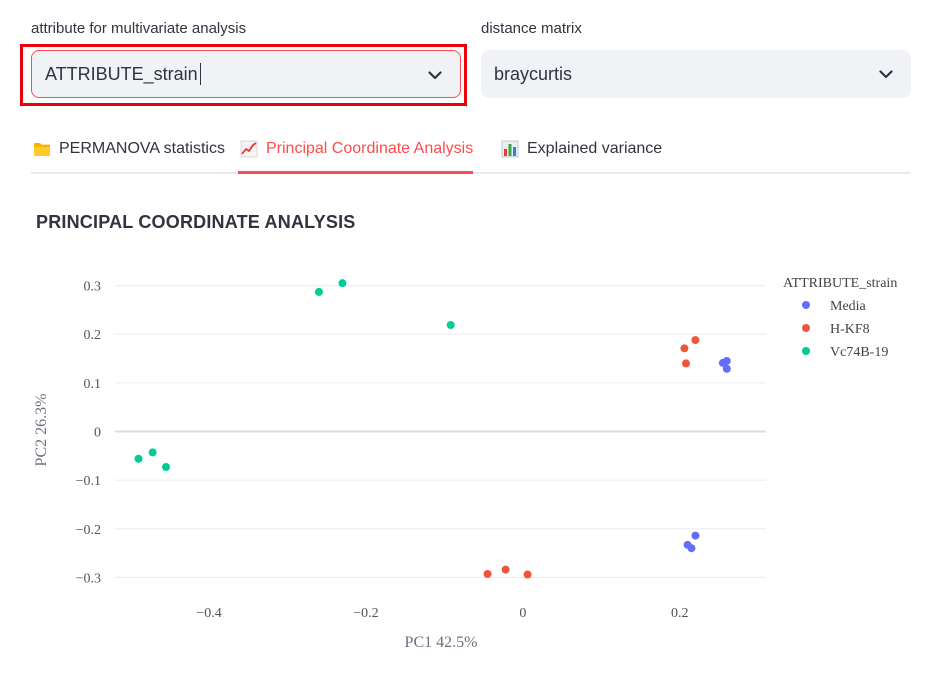 The height and width of the screenshot is (691, 941). I want to click on distance-select-value: braycurtis, so click(533, 73).